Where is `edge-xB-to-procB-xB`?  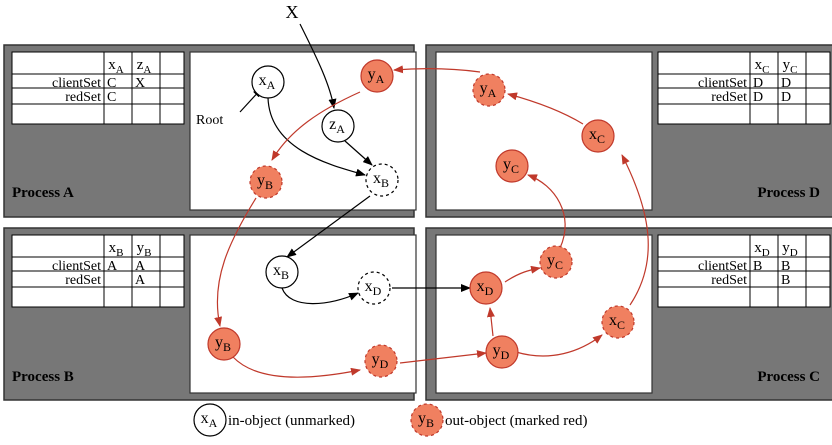 edge-xB-to-procB-xB is located at coordinates (328, 226).